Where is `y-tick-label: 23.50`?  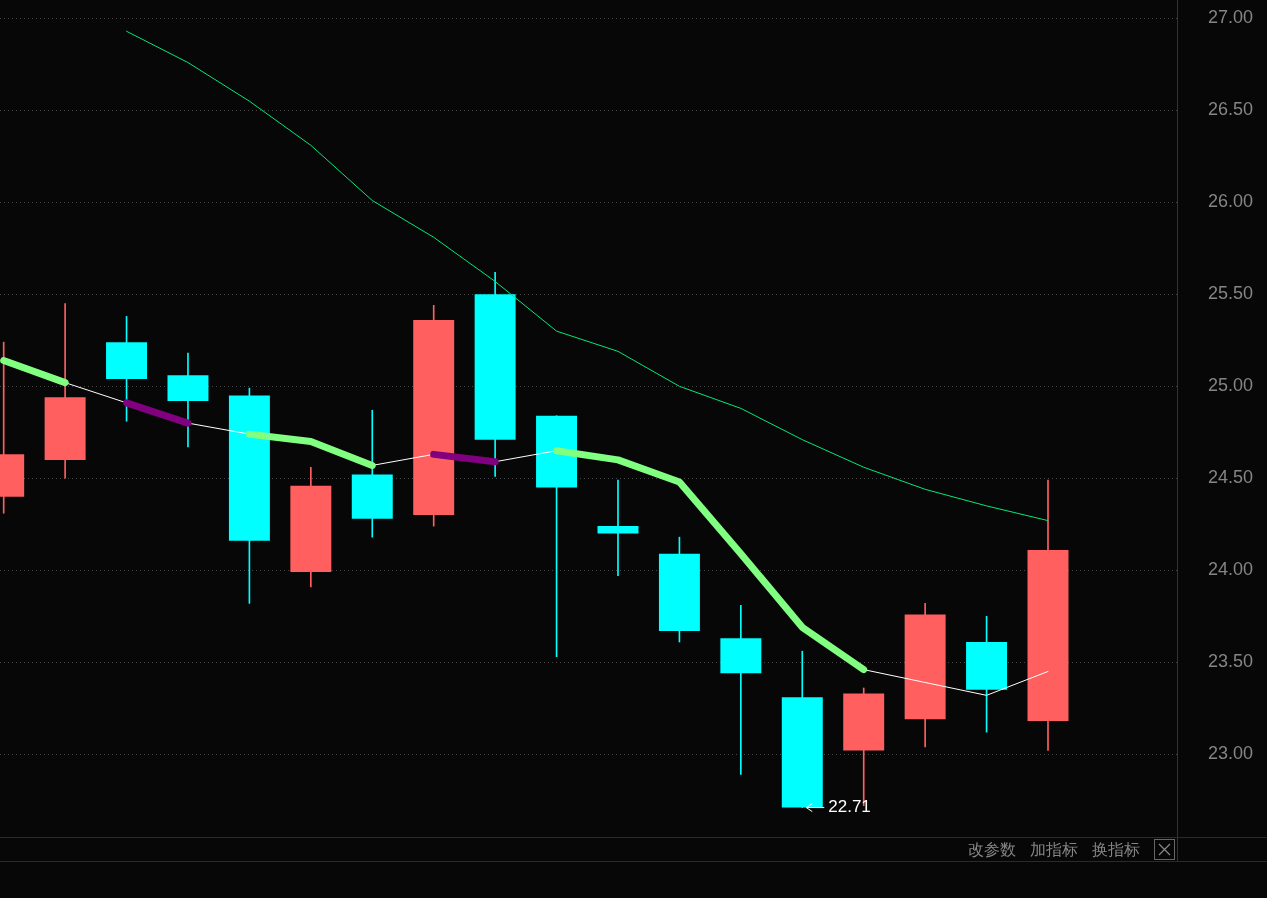
y-tick-label: 23.50 is located at coordinates (1231, 661).